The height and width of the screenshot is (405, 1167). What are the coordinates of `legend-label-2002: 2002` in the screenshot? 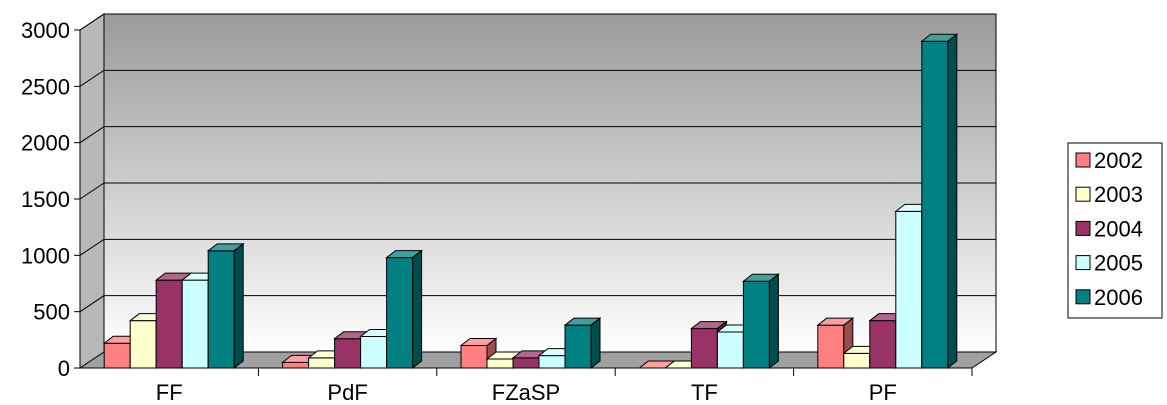 It's located at (1118, 160).